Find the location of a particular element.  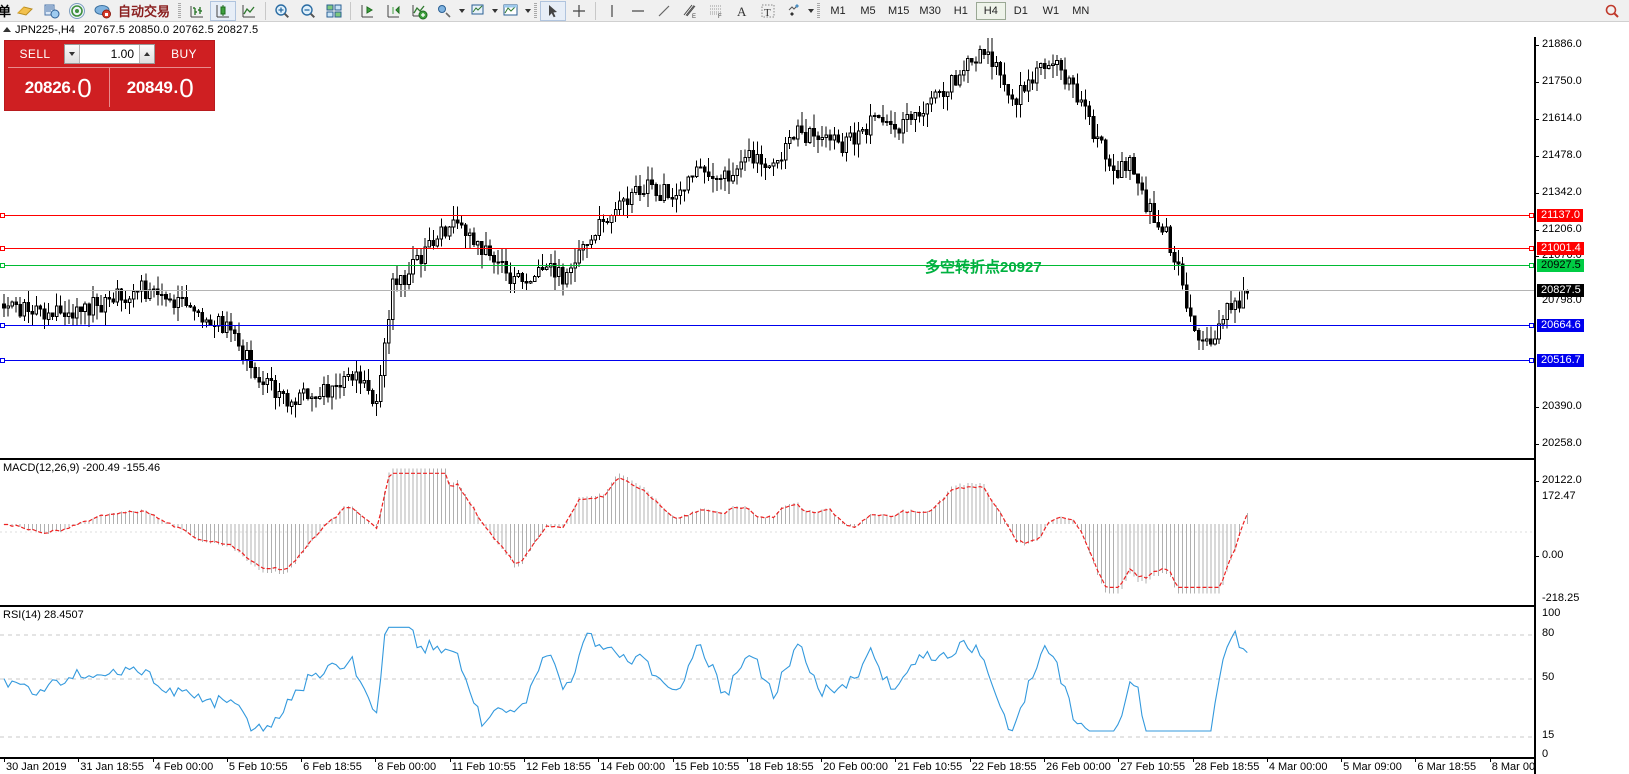

trade-panel-prices: 20826 . 0 20849 . 0 is located at coordinates (109, 88).